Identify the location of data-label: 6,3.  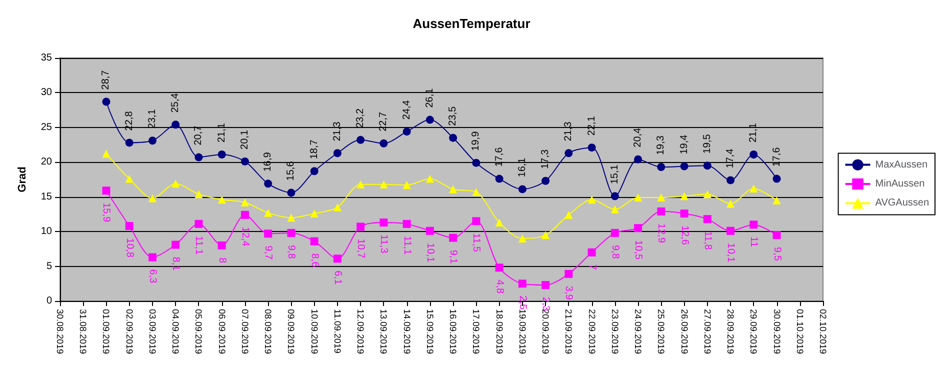
(152, 276).